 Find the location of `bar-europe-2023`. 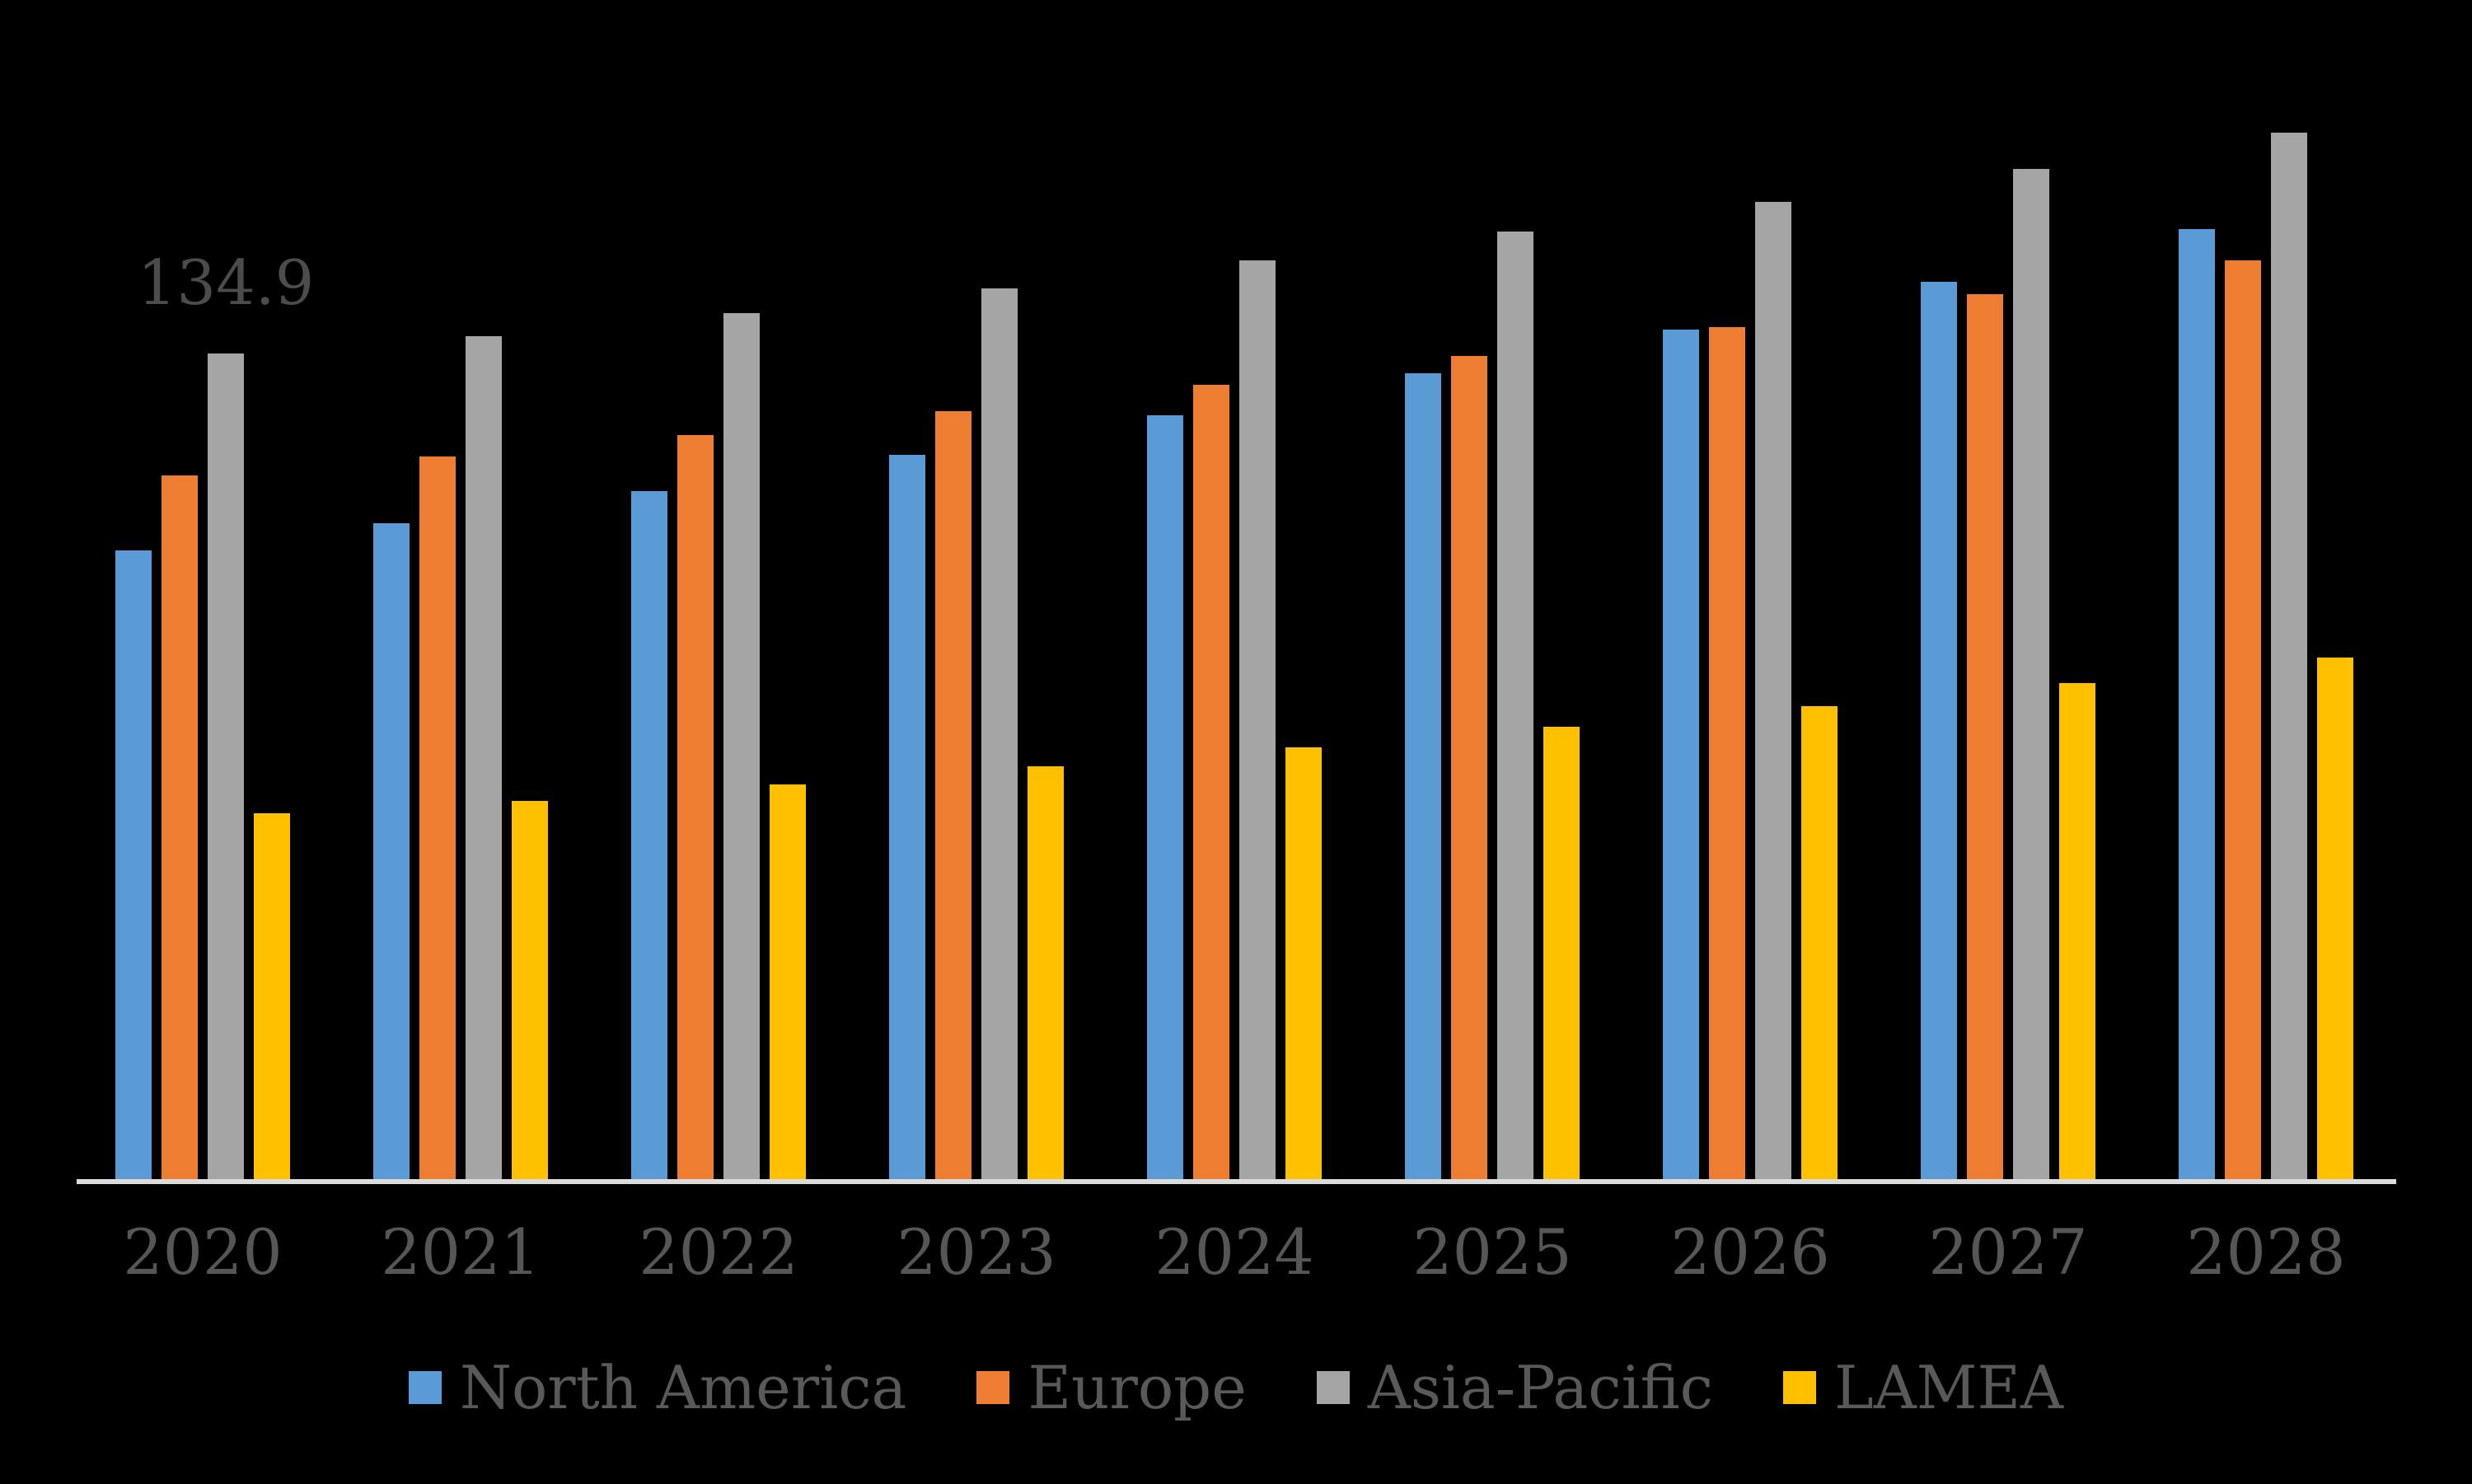

bar-europe-2023 is located at coordinates (953, 796).